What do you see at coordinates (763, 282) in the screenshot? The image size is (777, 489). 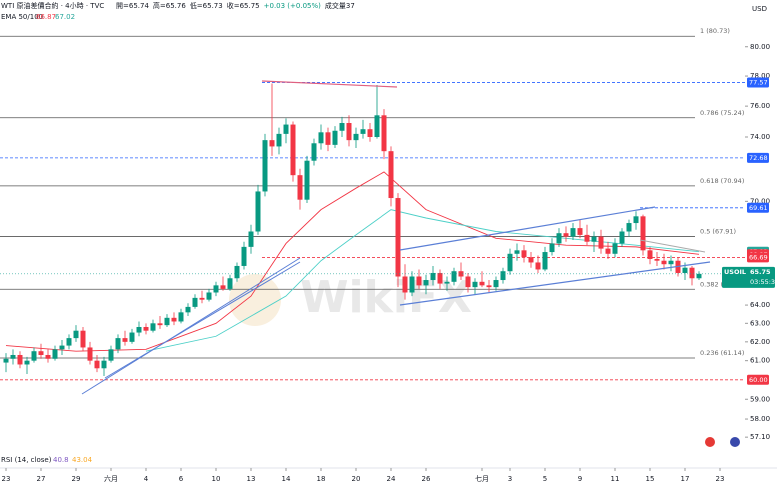 I see `countdown: 03:55:33` at bounding box center [763, 282].